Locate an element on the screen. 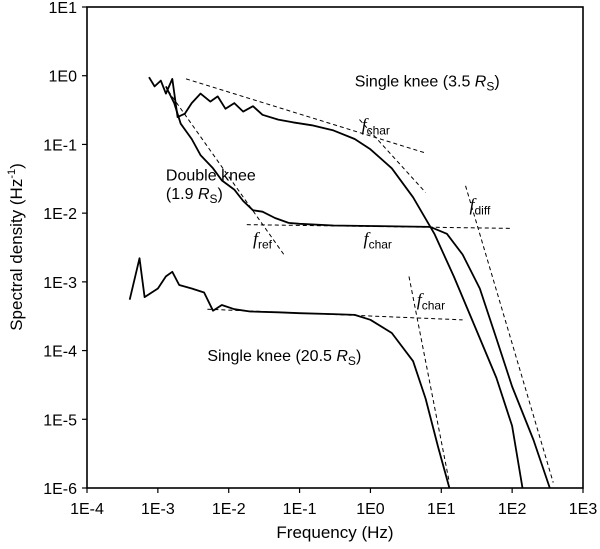 This screenshot has height=549, width=600. x-tick-label: 1E2 is located at coordinates (512, 509).